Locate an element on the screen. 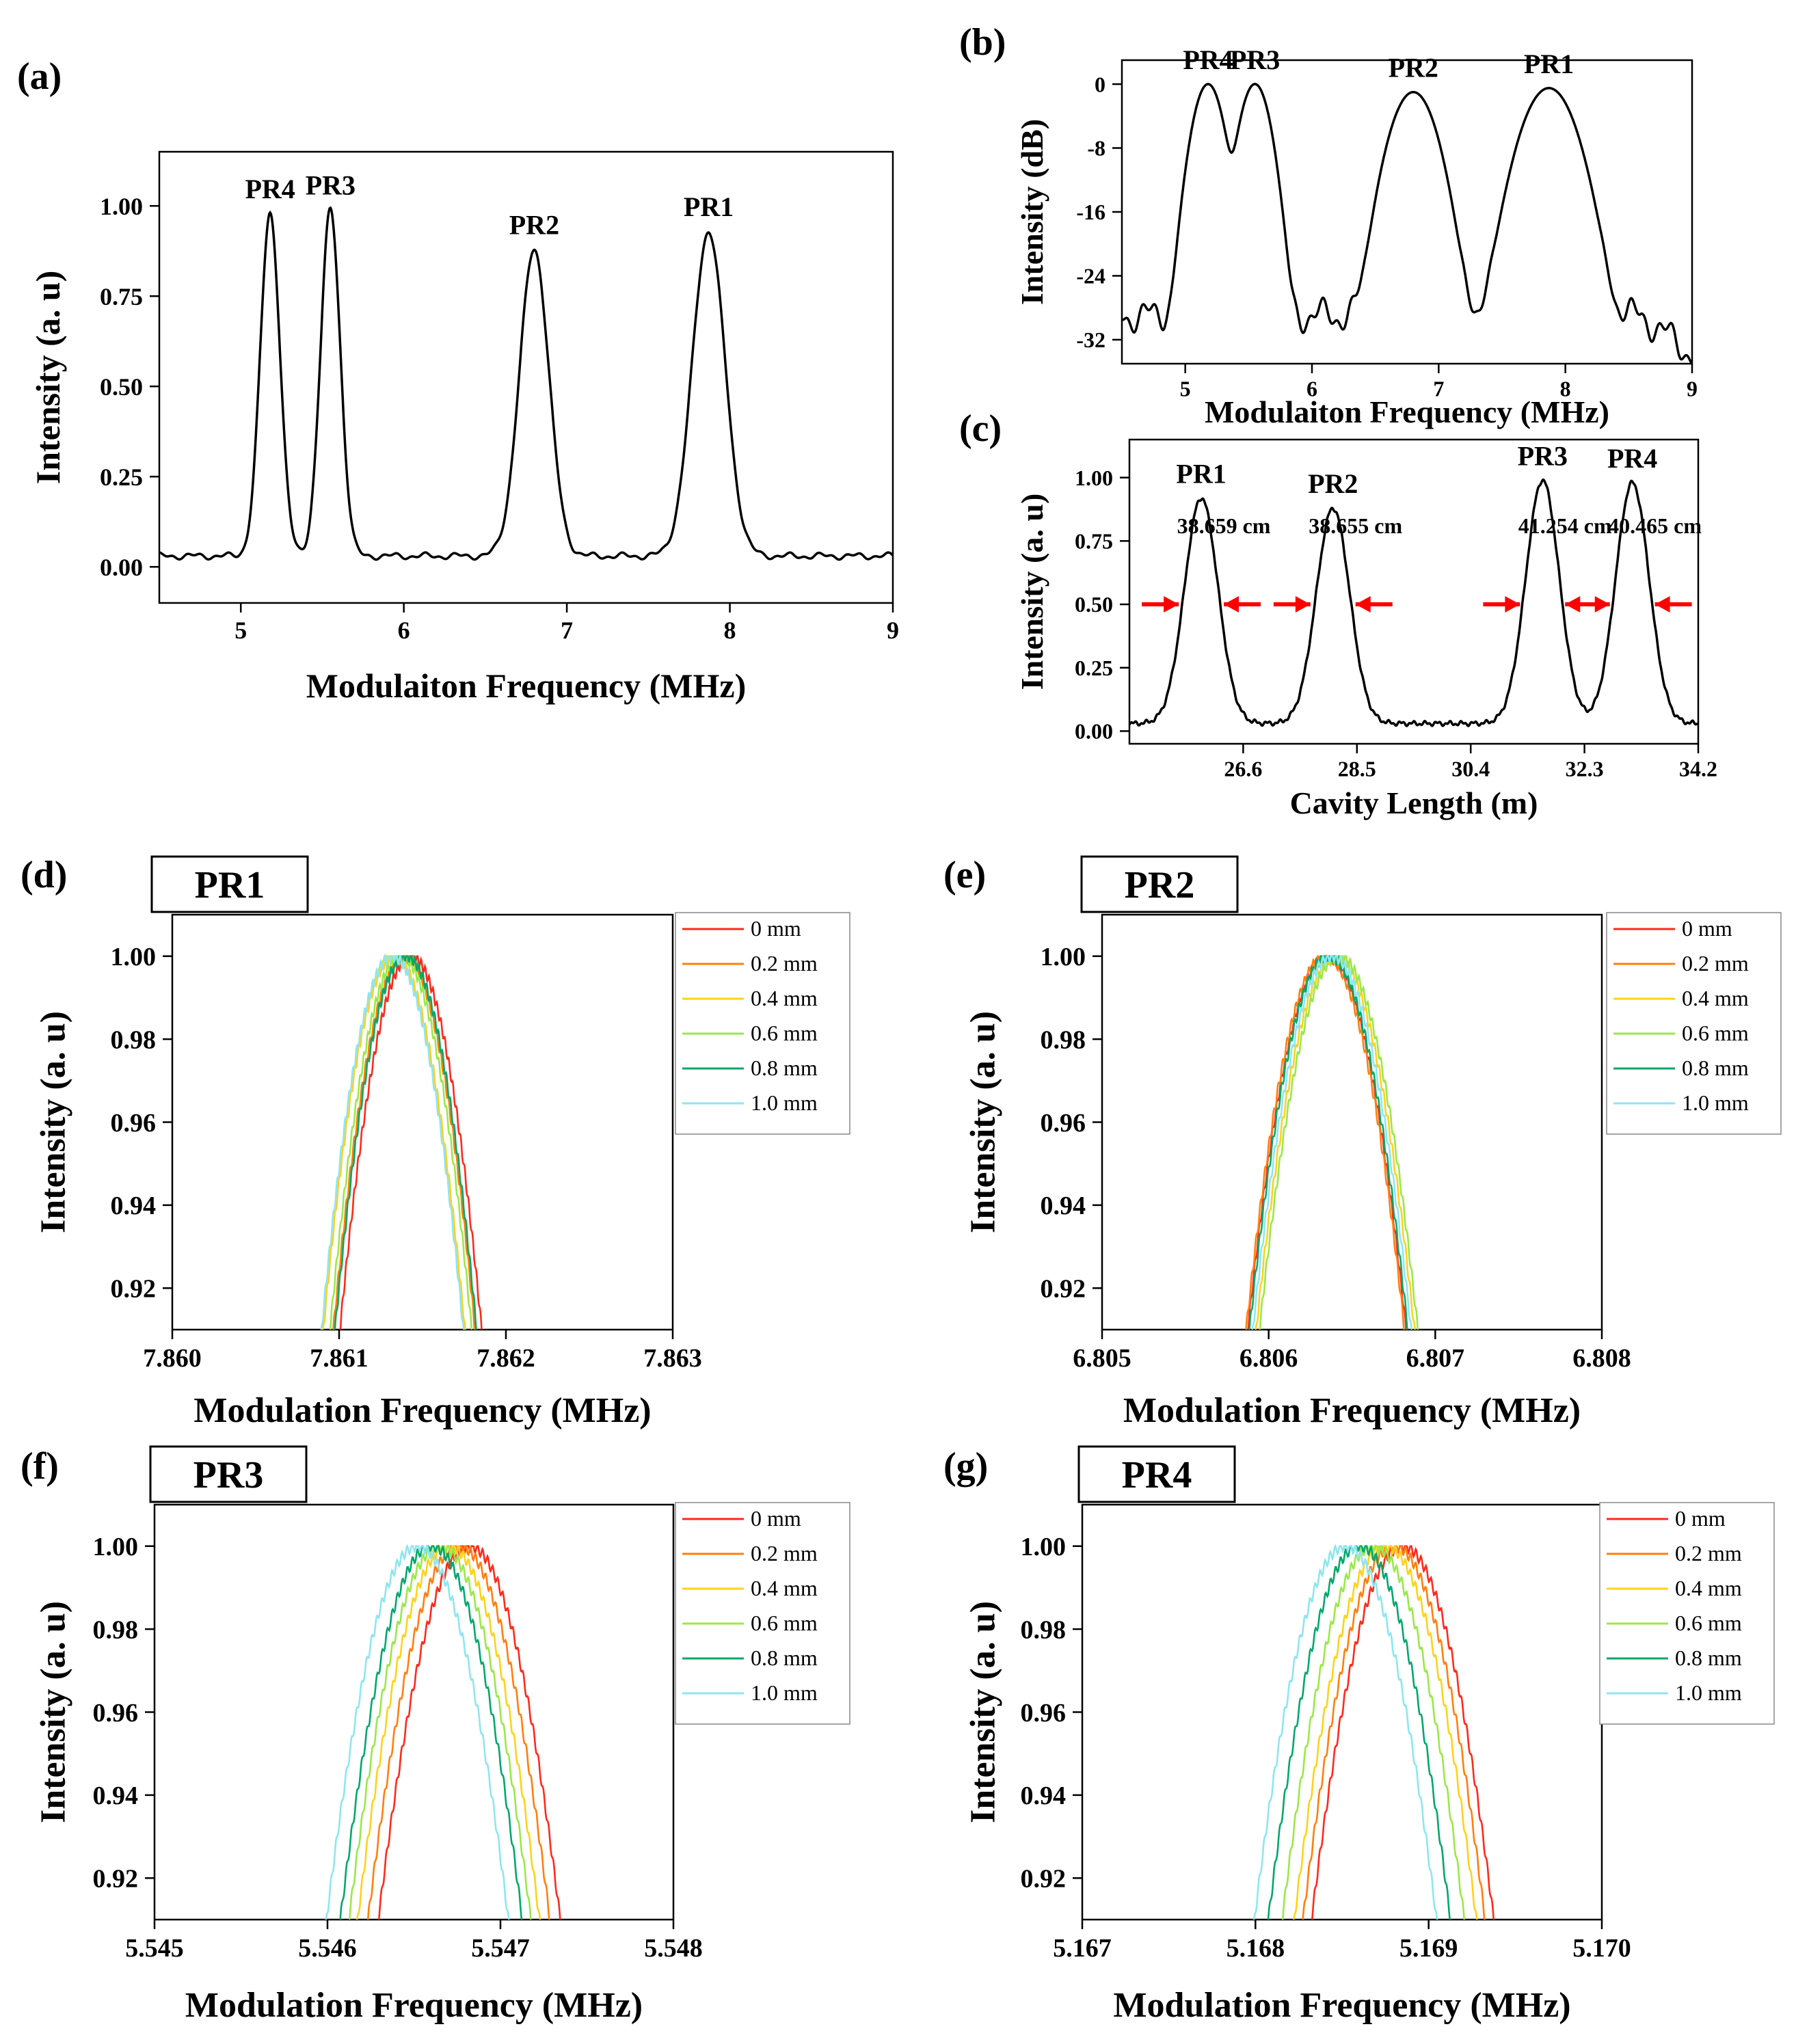  panel-label: (a) is located at coordinates (39, 76).